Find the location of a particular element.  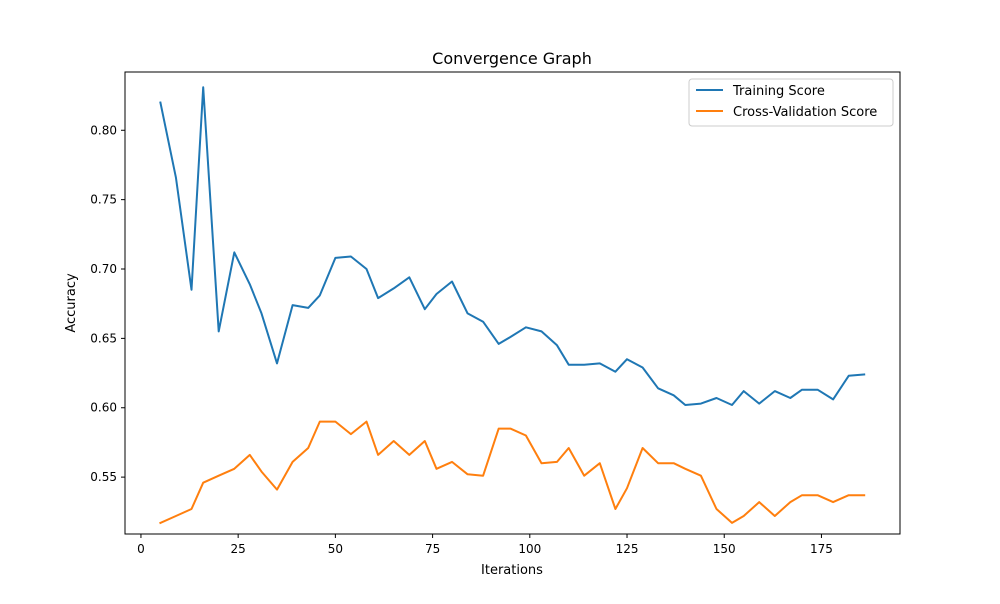

y-tick-label: 0.75 is located at coordinates (103, 200).